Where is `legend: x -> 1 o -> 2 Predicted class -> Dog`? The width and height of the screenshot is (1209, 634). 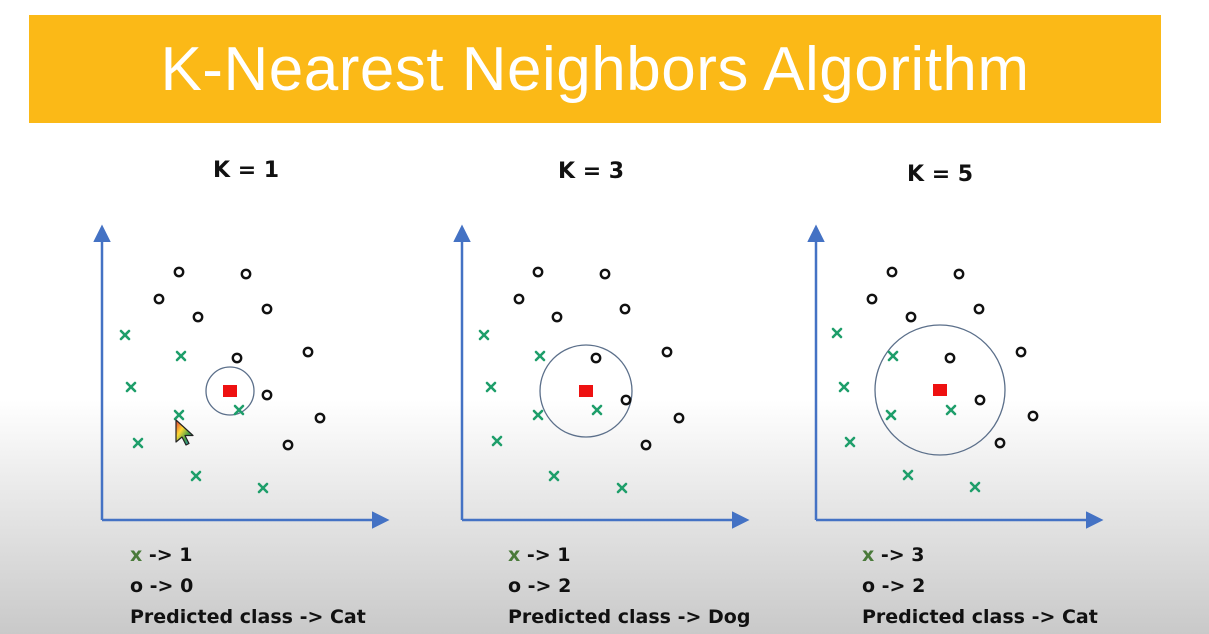
legend: x -> 1 o -> 2 Predicted class -> Dog is located at coordinates (629, 586).